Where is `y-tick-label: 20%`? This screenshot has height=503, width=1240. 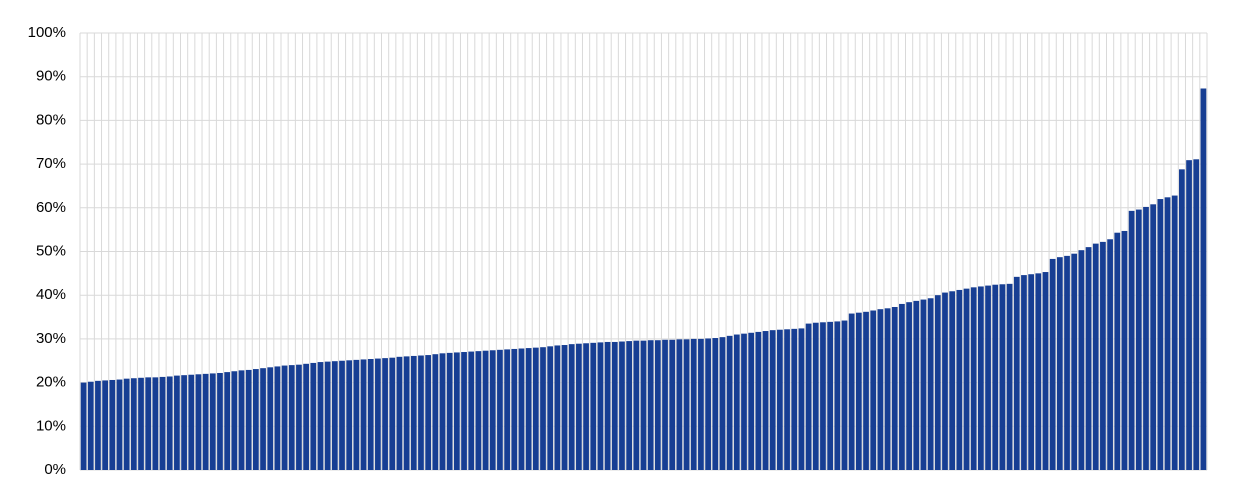
y-tick-label: 20% is located at coordinates (51, 382).